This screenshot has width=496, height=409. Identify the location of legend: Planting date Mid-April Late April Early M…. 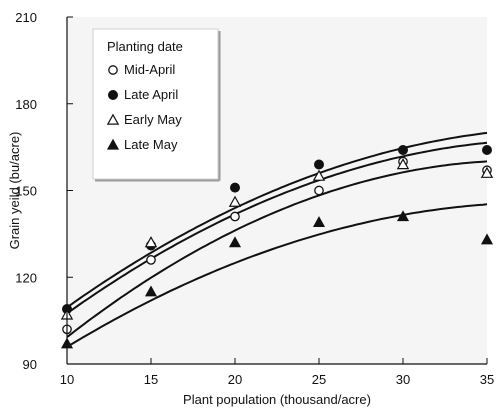
(156, 105).